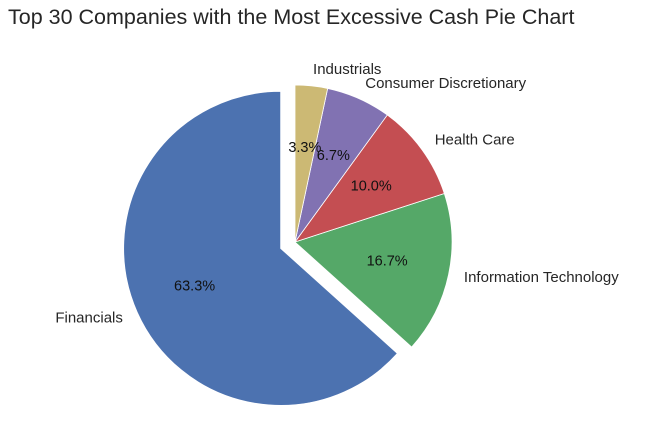  I want to click on slice-label-consumer-discretionary: Consumer Discretionary, so click(445, 83).